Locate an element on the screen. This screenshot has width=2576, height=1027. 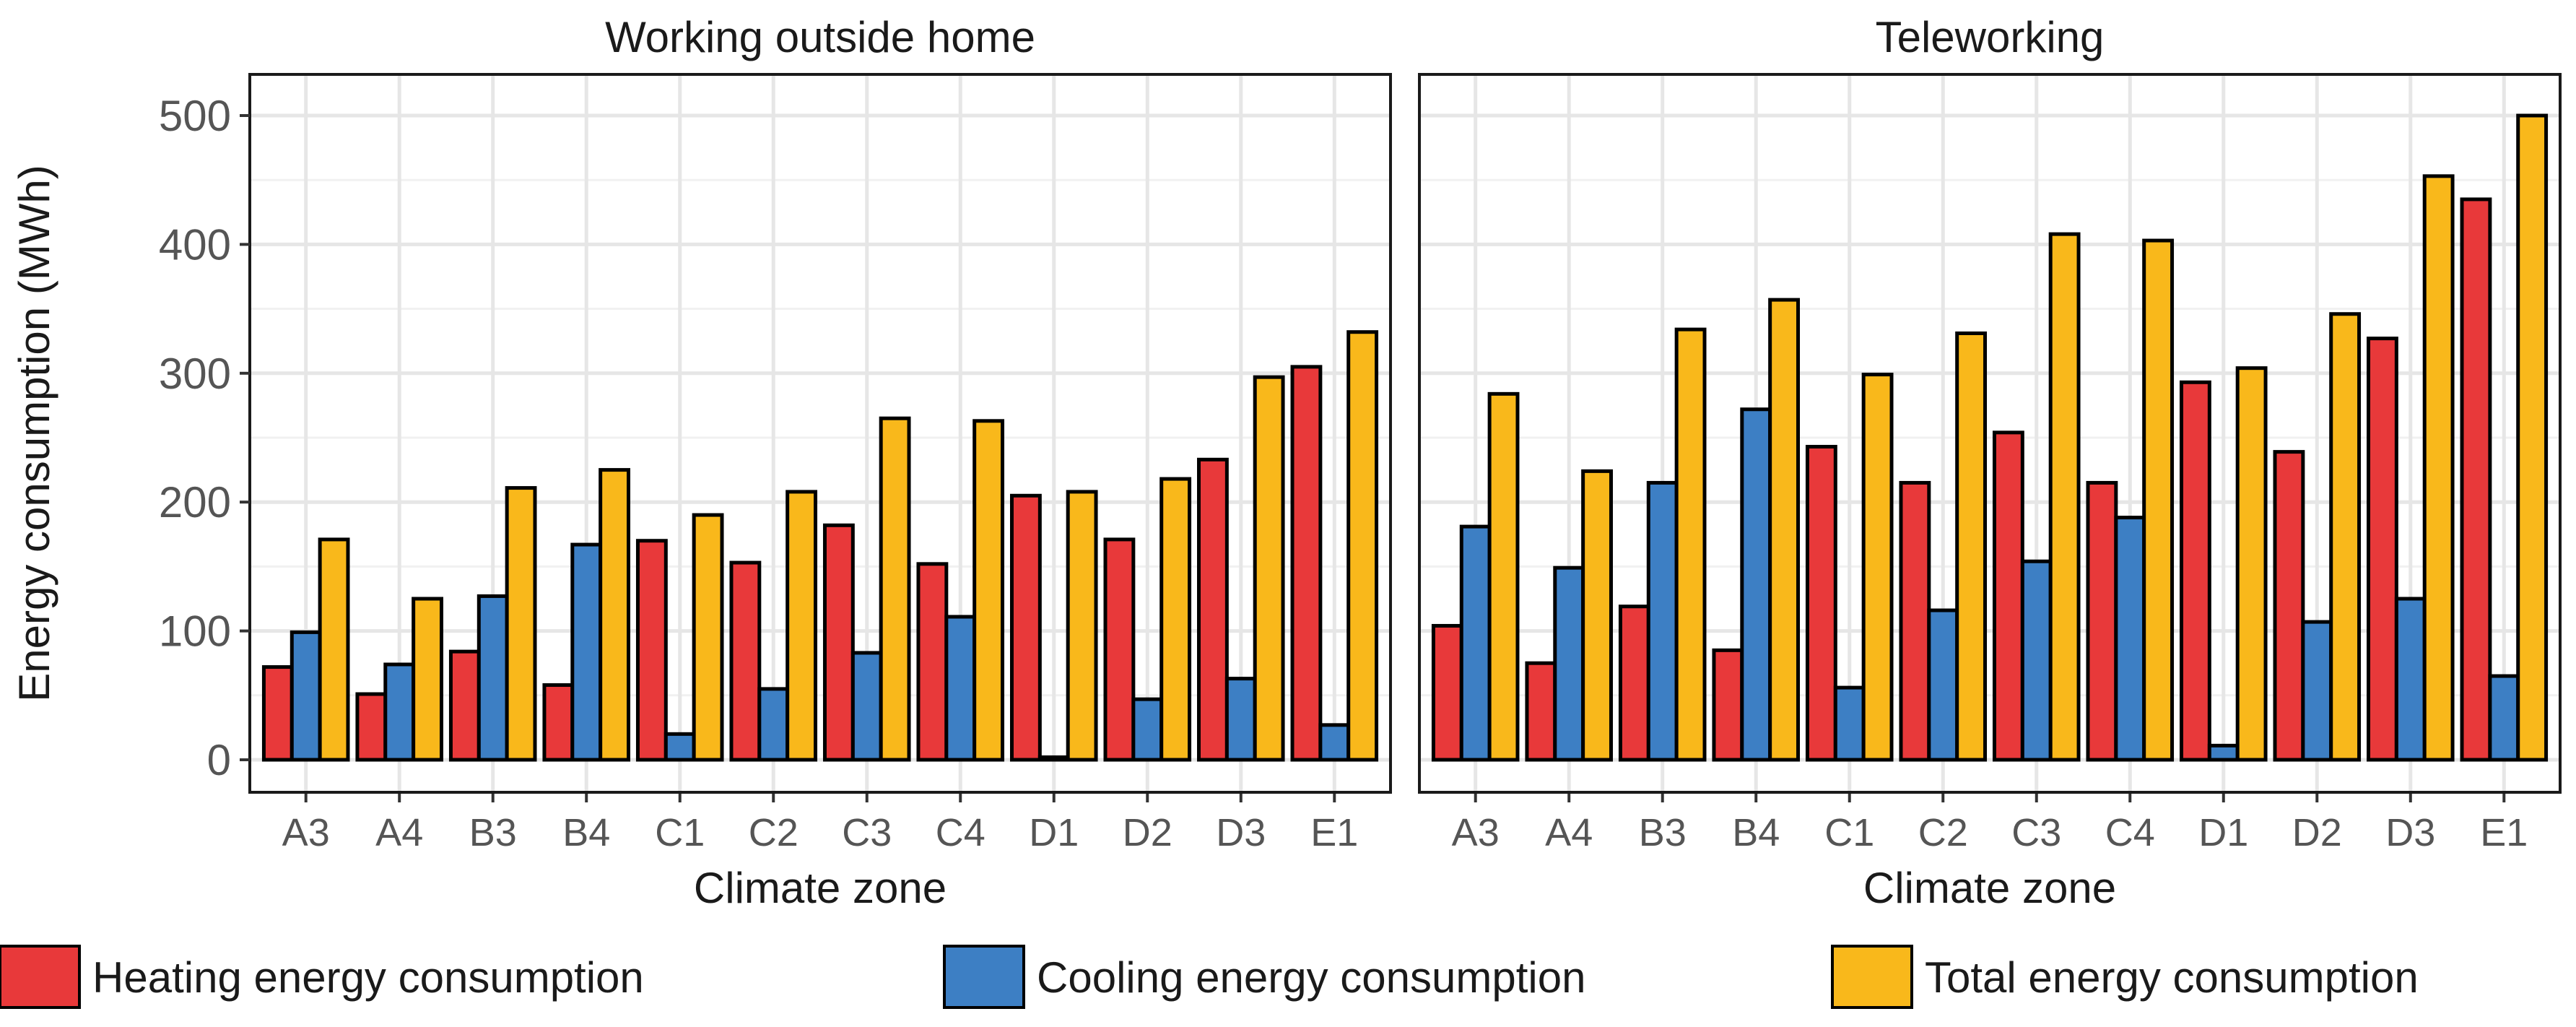
y-tick-label: 200 is located at coordinates (195, 502).